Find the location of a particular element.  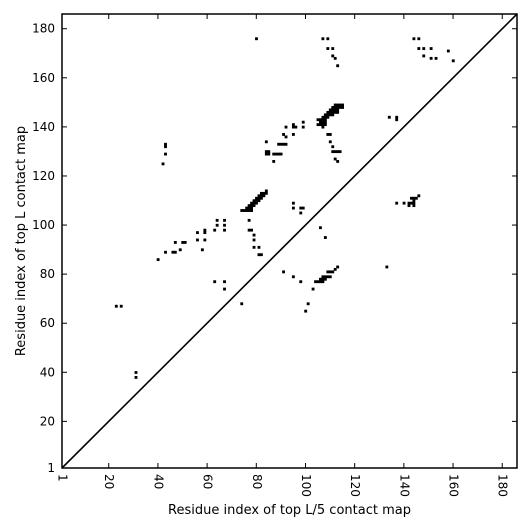

y-tick-label: 160 is located at coordinates (43, 78).